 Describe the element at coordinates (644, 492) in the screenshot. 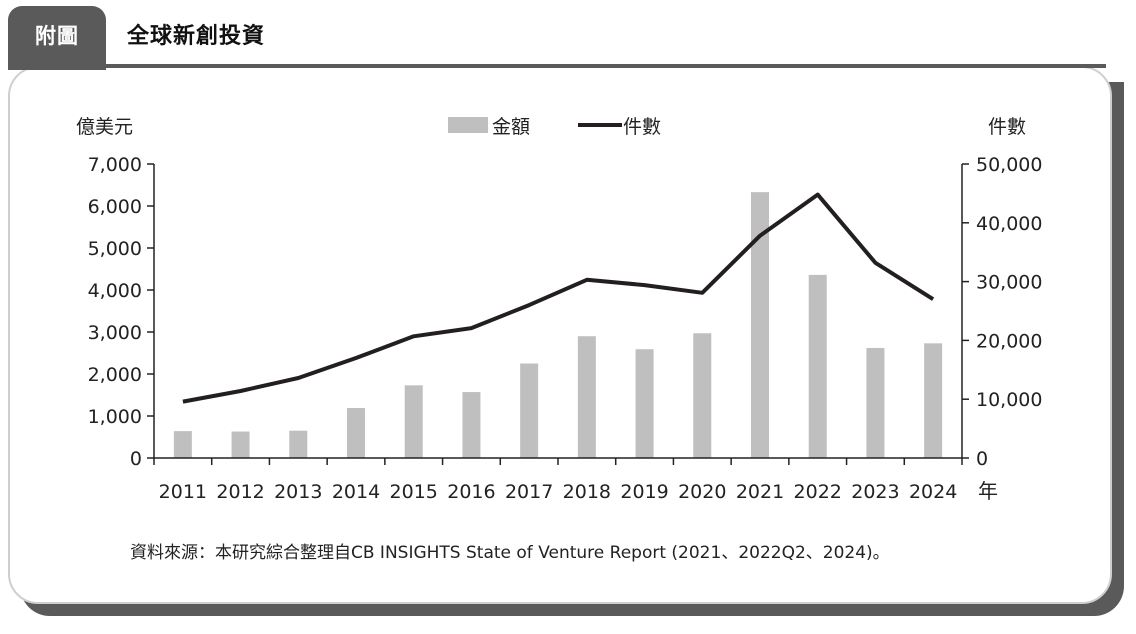

I see `x-tick-label: 2019` at that location.